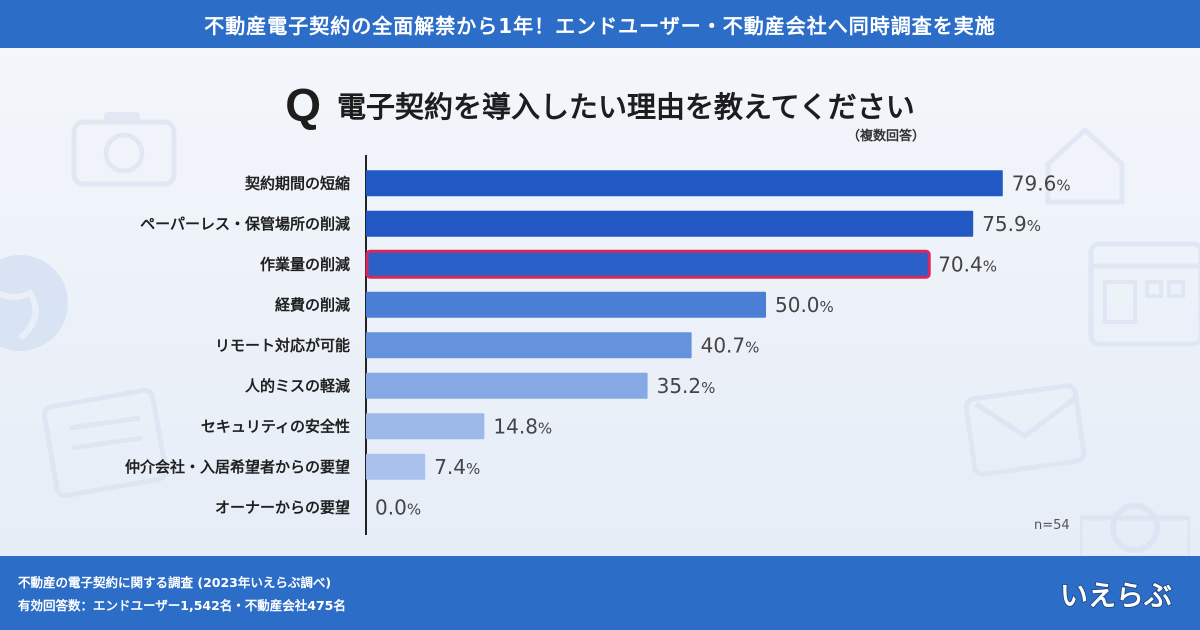 The height and width of the screenshot is (630, 1200). I want to click on header-banner: 不動産電子契約の全面解禁から1年！エンドユーザー・不動産会社へ同時調査を実施, so click(600, 24).